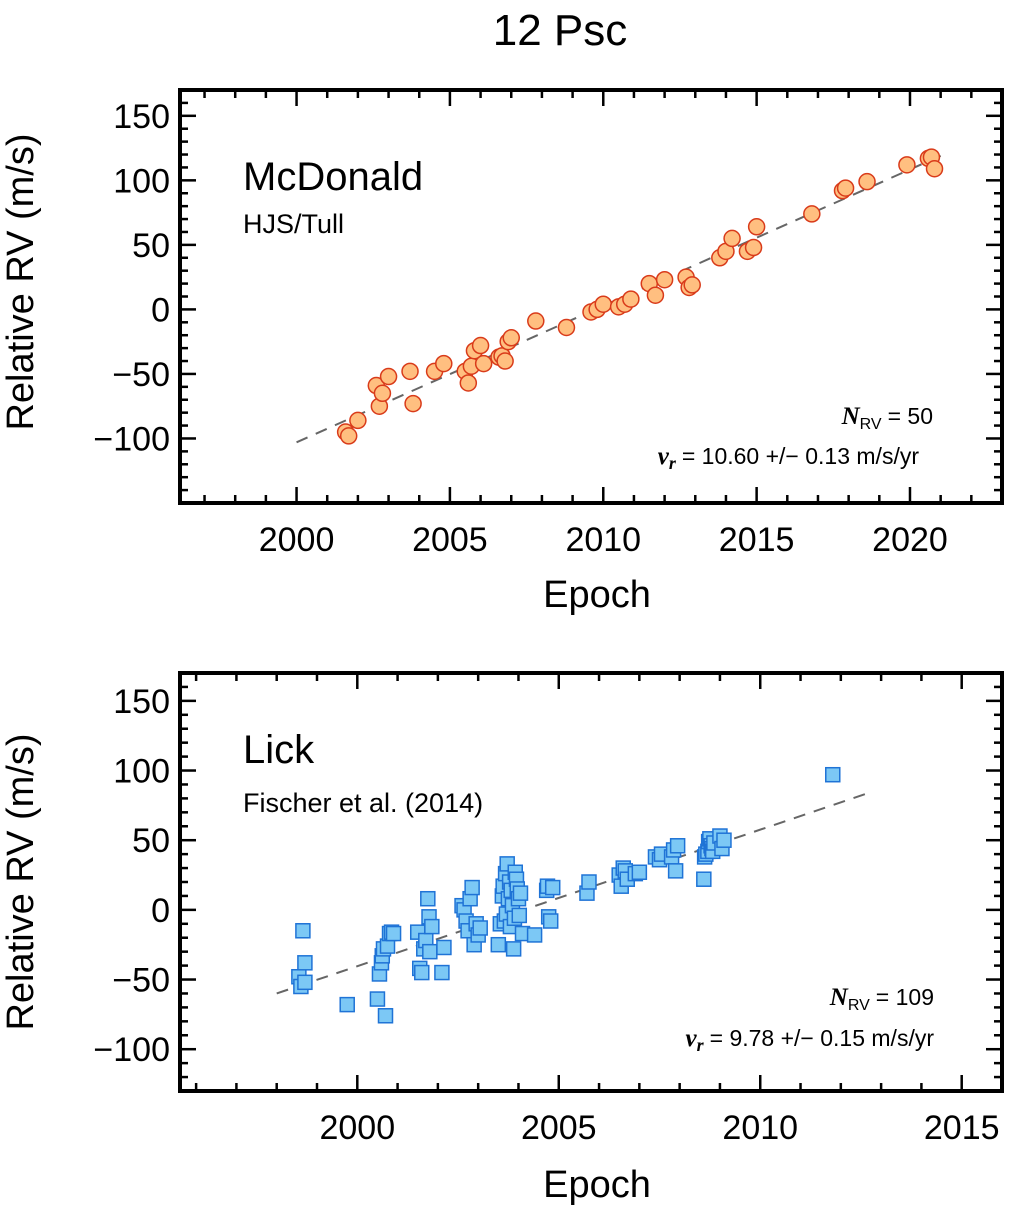 This screenshot has height=1206, width=1020. Describe the element at coordinates (887, 418) in the screenshot. I see `mcdonald-n-rv-annotation: NRV = 50` at that location.